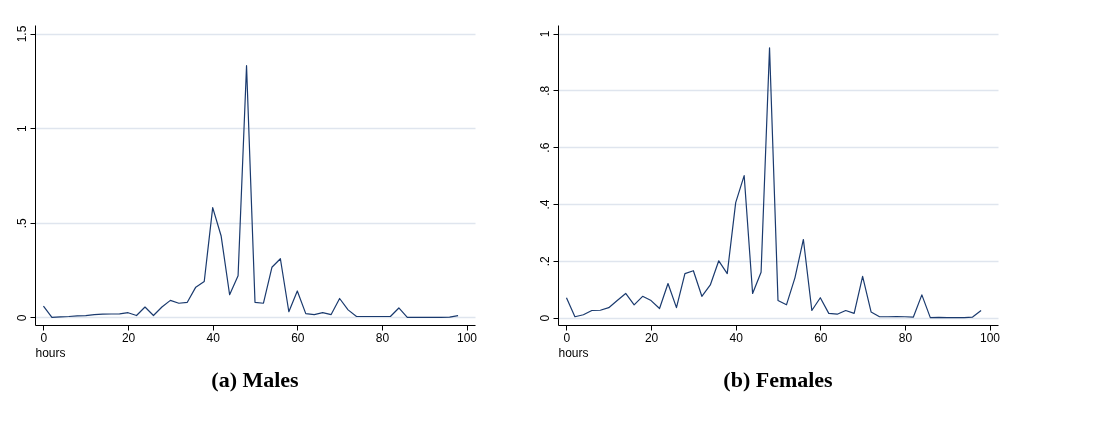 The width and height of the screenshot is (1096, 443). What do you see at coordinates (21, 34) in the screenshot?
I see `y-tick-label: 1.5` at bounding box center [21, 34].